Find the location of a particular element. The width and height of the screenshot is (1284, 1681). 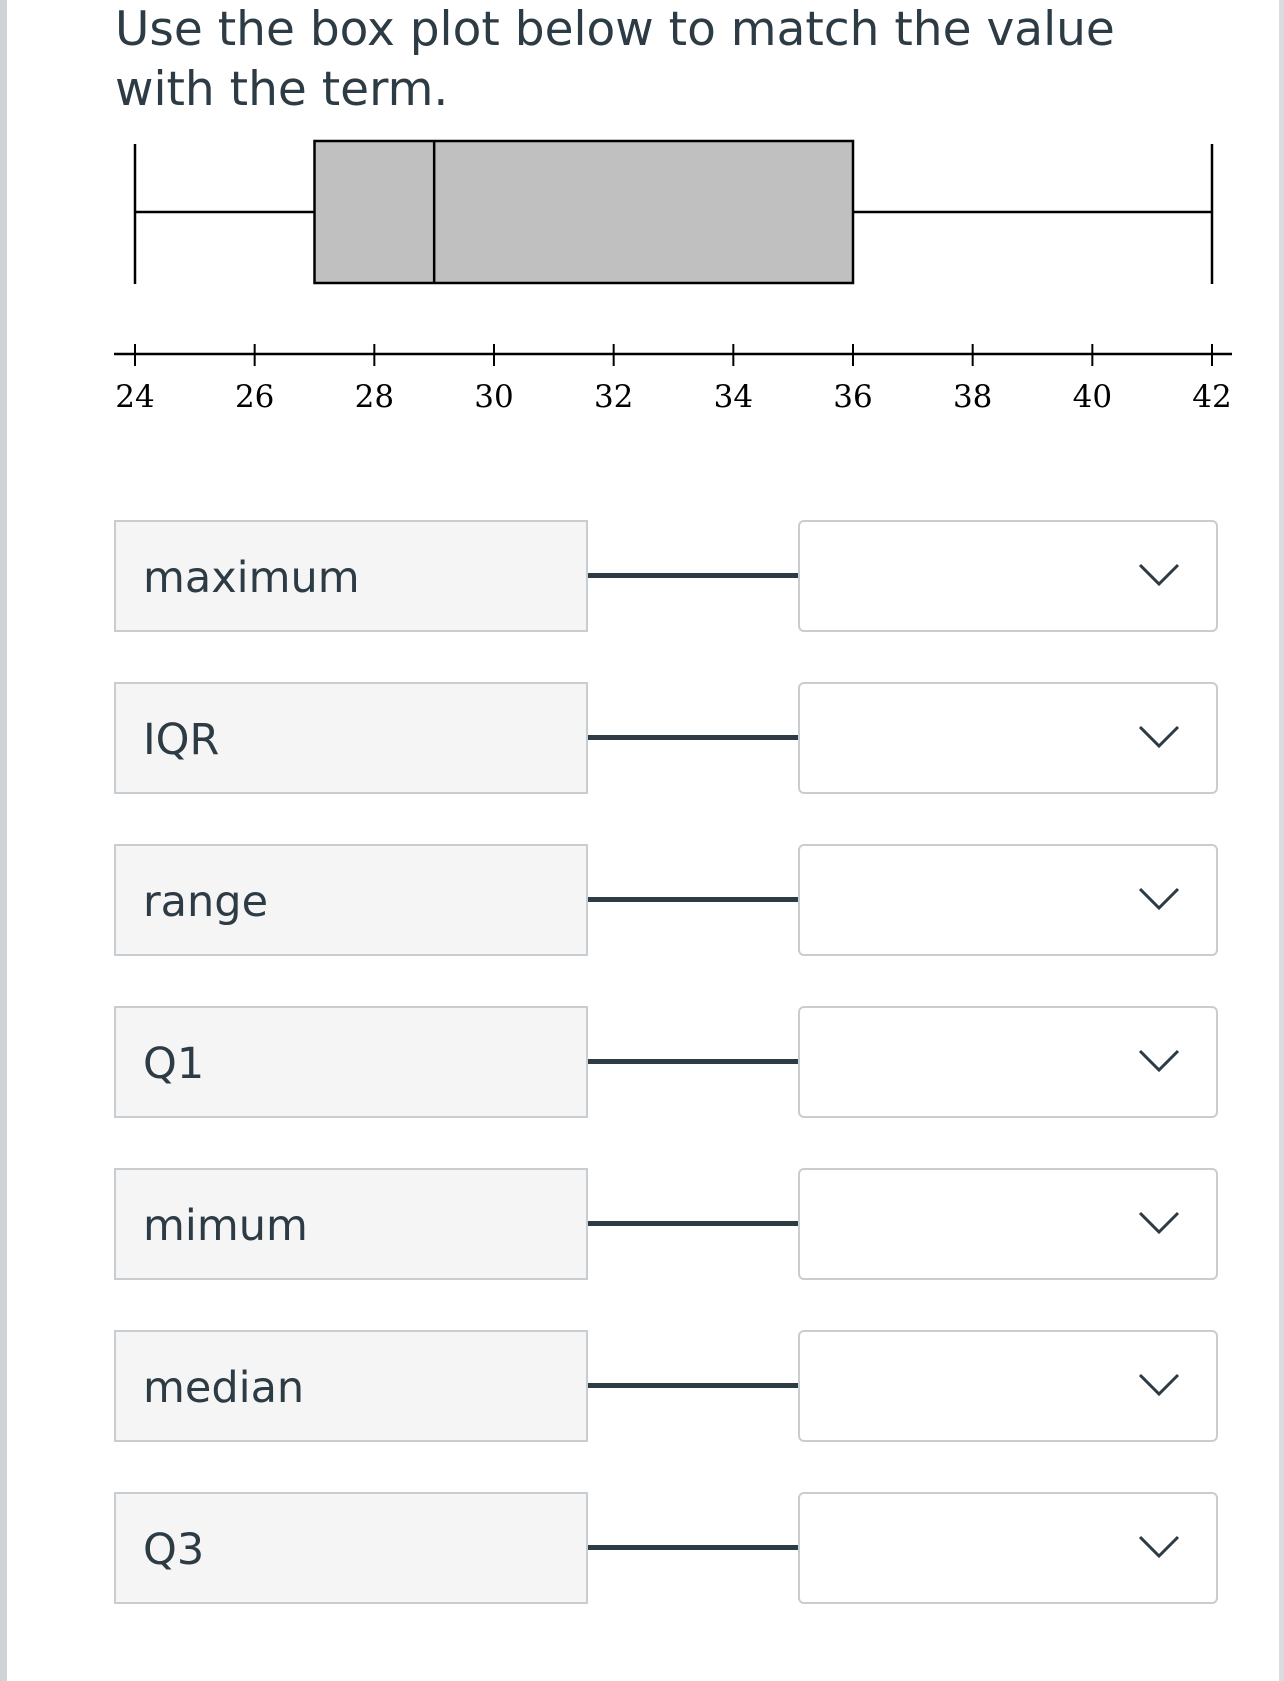

term-box: Q3 is located at coordinates (351, 1548).